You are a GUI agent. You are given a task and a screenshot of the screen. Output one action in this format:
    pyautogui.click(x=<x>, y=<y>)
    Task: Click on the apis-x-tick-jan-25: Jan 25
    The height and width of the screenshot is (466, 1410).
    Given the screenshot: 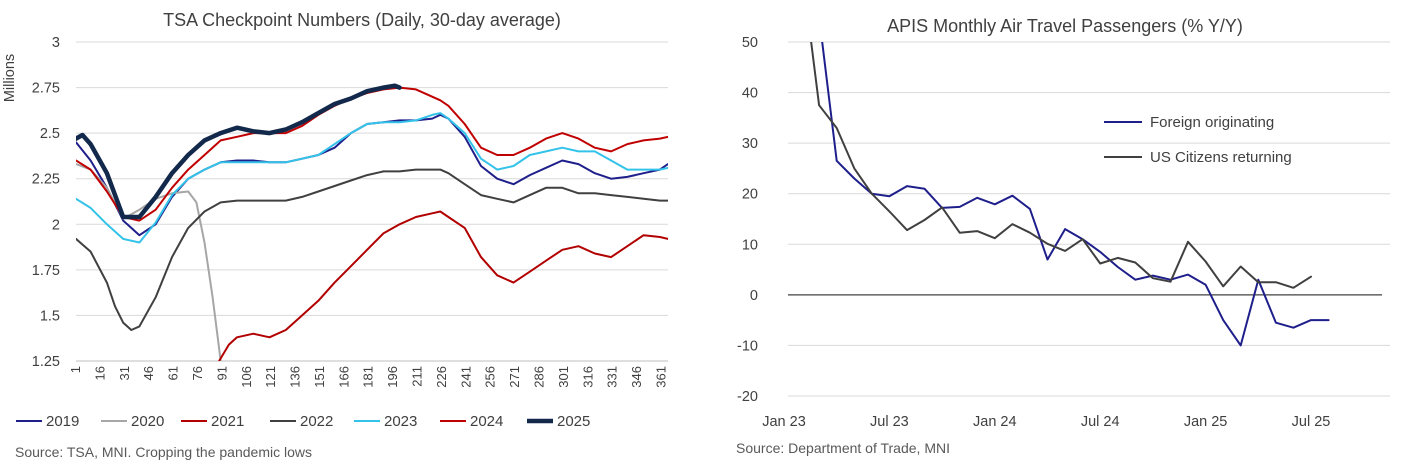 What is the action you would take?
    pyautogui.click(x=1206, y=422)
    